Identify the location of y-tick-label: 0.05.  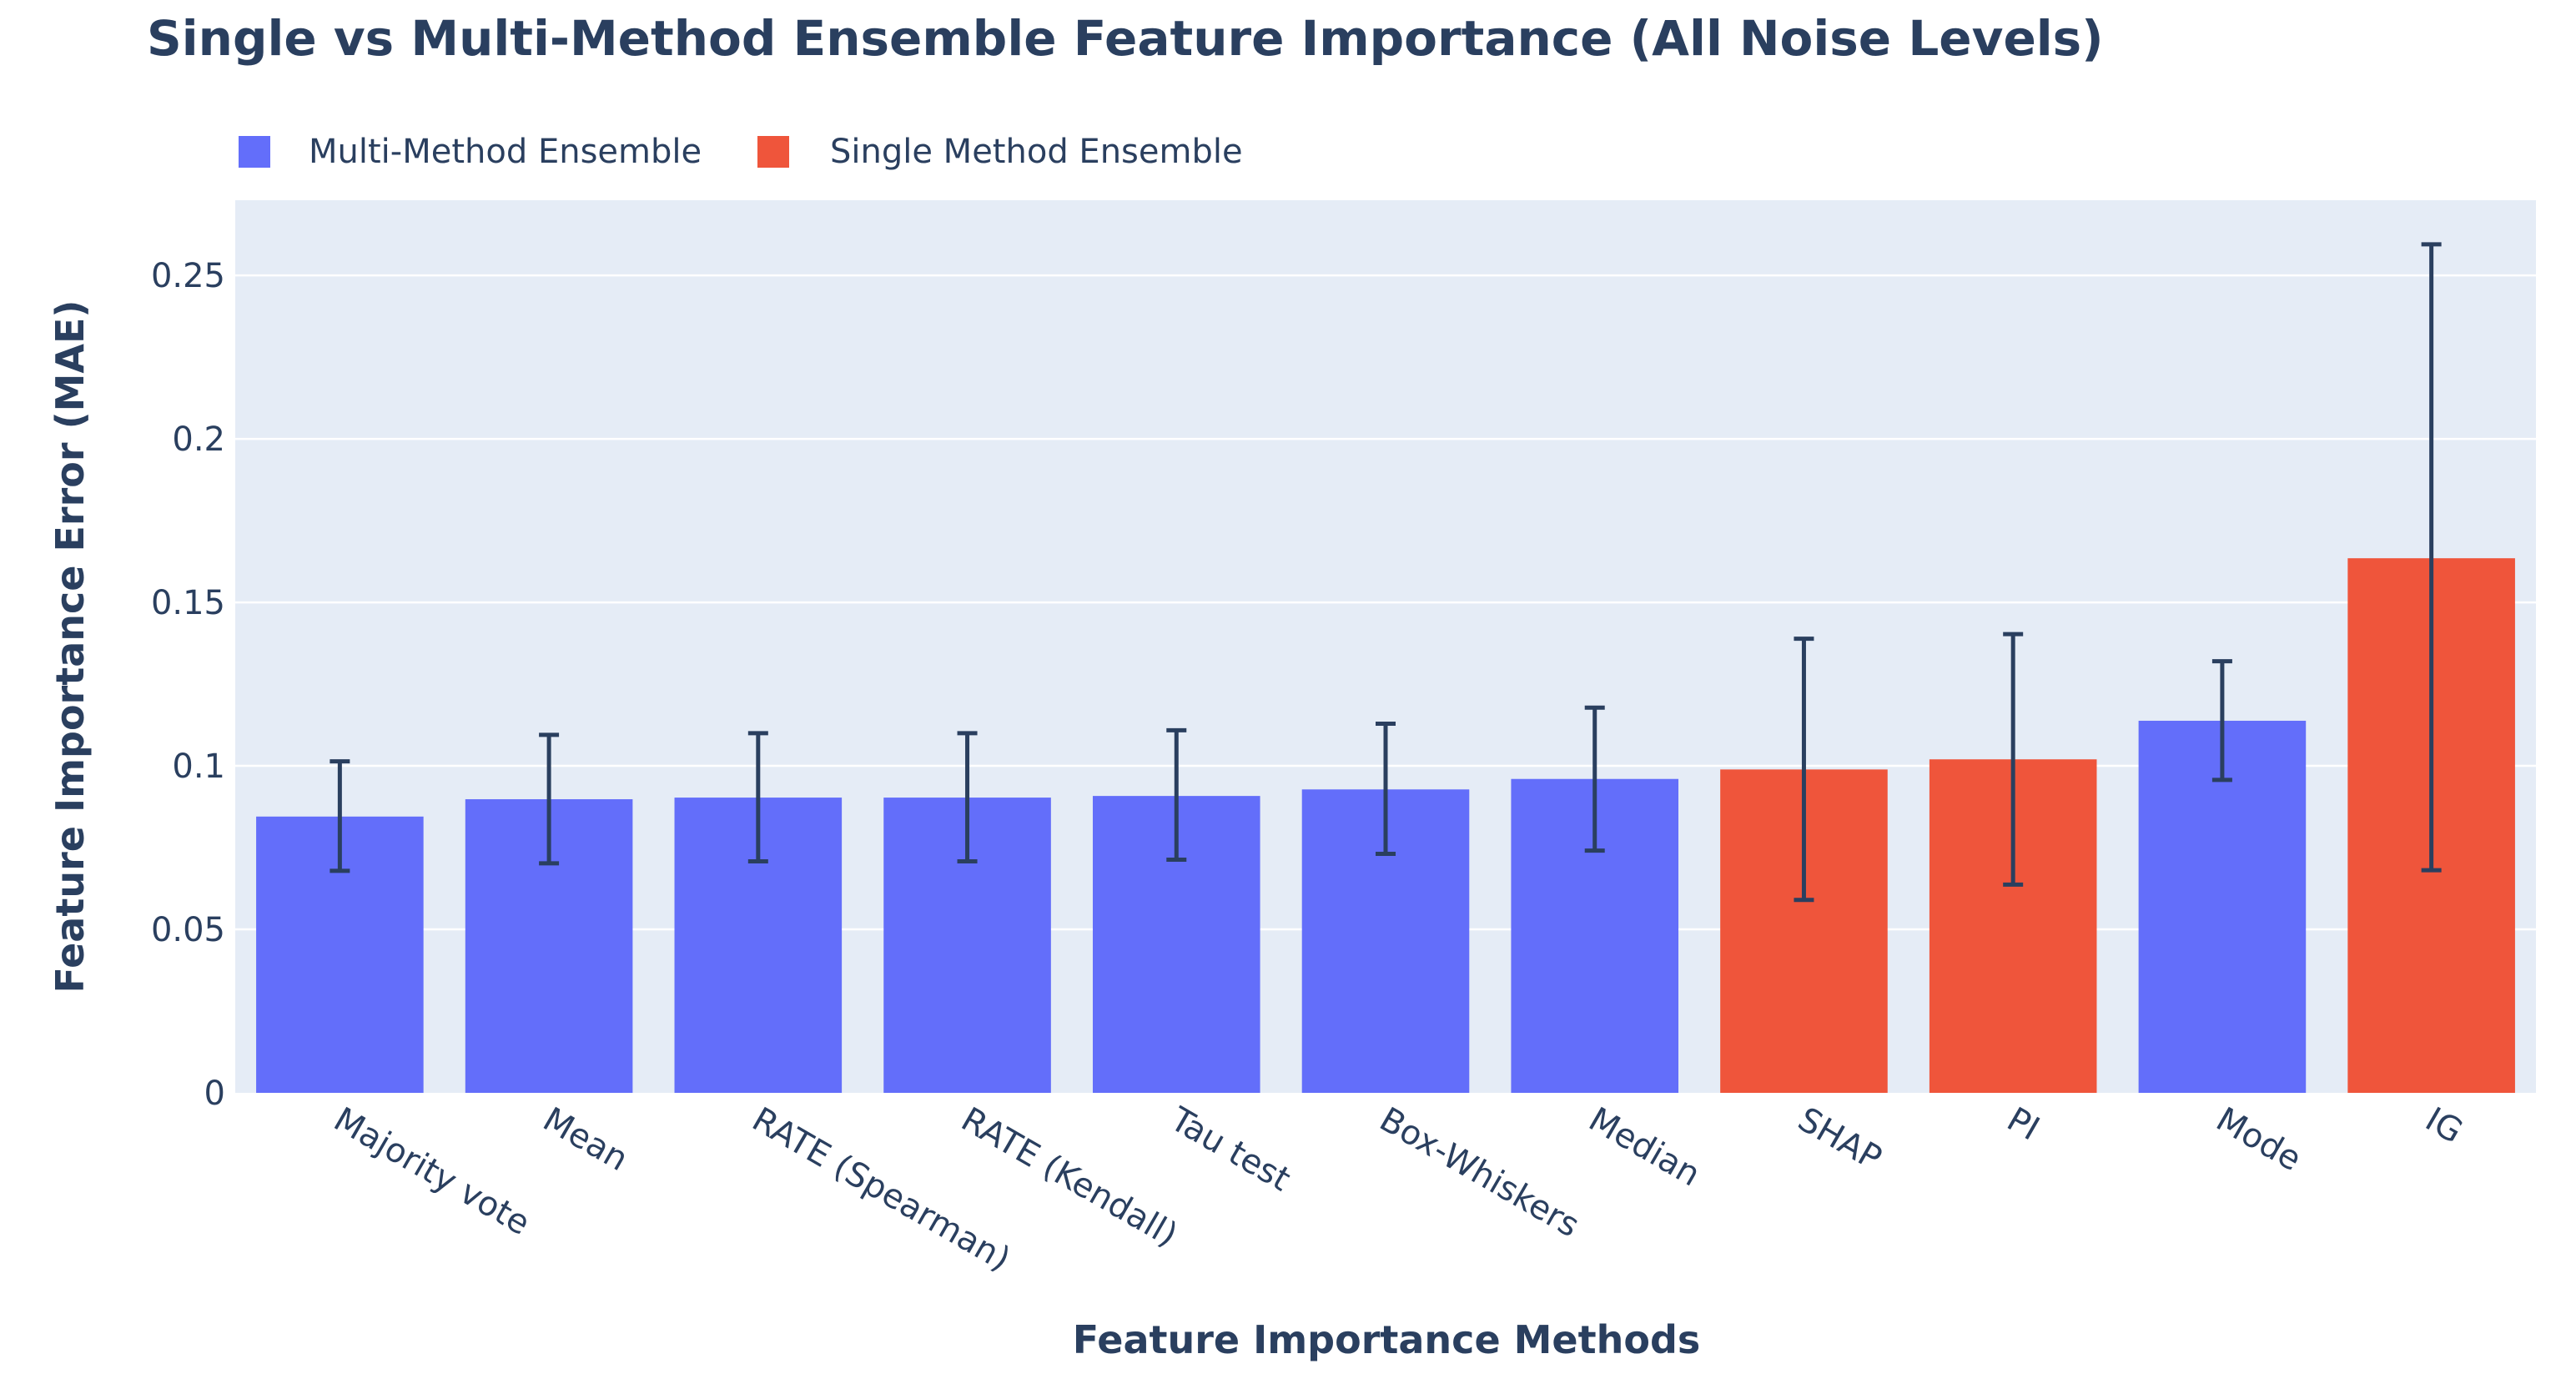
(188, 930).